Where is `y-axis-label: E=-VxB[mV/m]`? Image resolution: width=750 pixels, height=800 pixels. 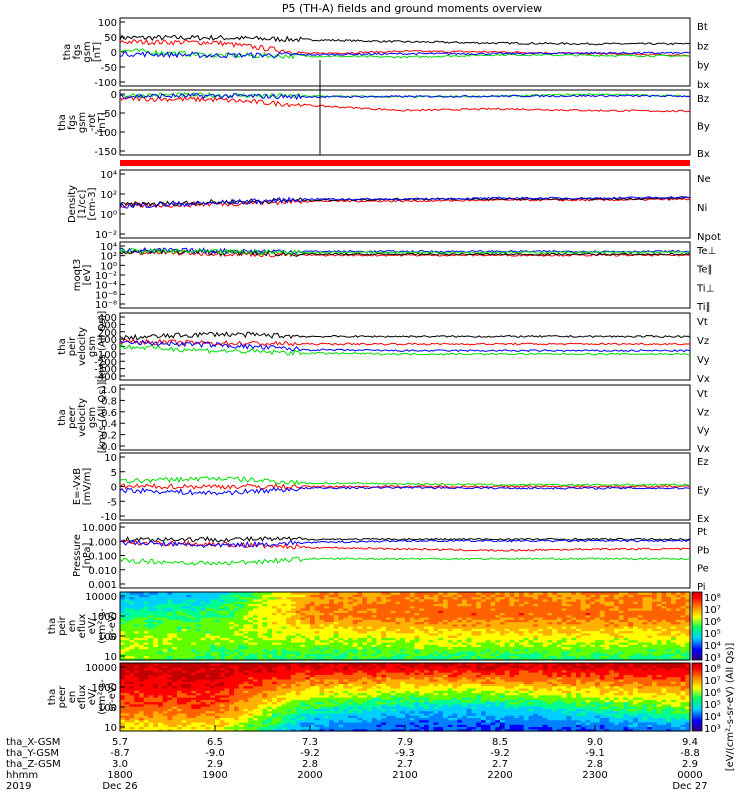 y-axis-label: E=-VxB[mV/m] is located at coordinates (82, 487).